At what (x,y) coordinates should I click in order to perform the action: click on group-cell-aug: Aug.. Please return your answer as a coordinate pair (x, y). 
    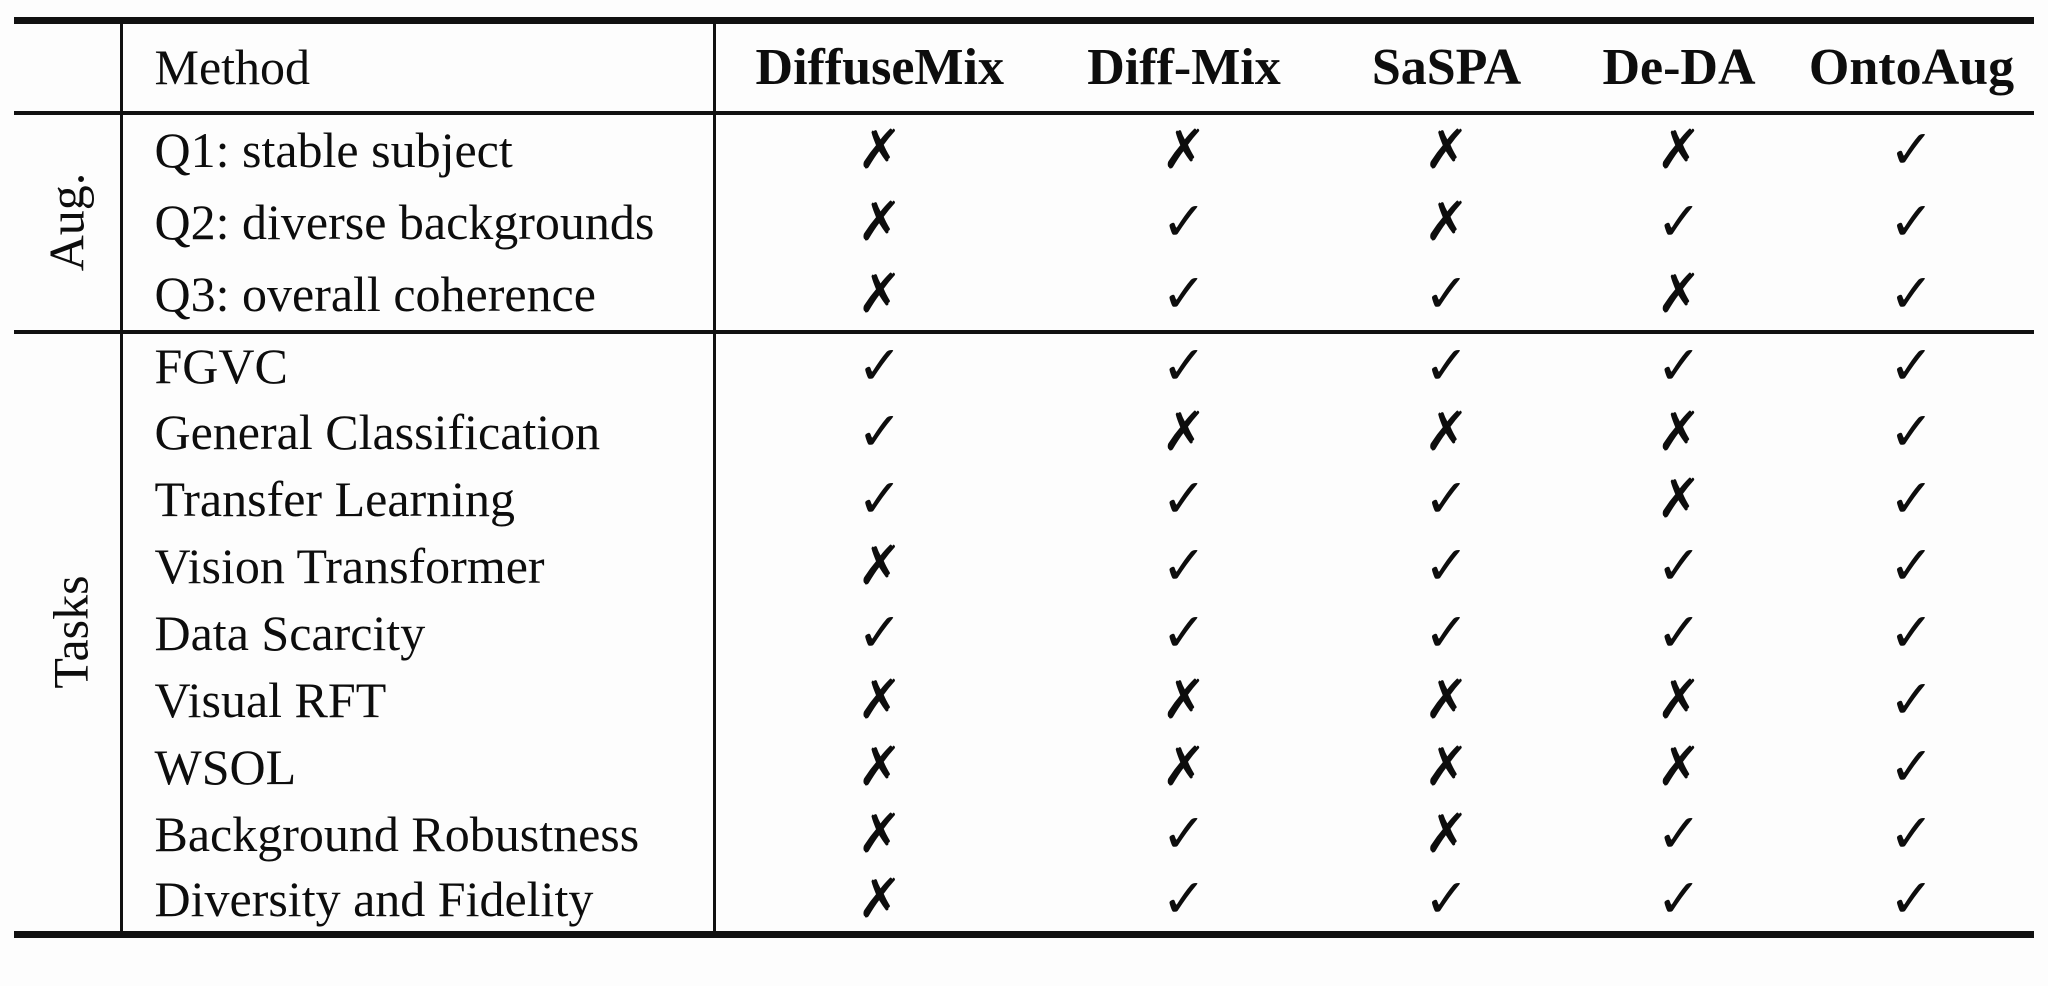
    Looking at the image, I should click on (68, 222).